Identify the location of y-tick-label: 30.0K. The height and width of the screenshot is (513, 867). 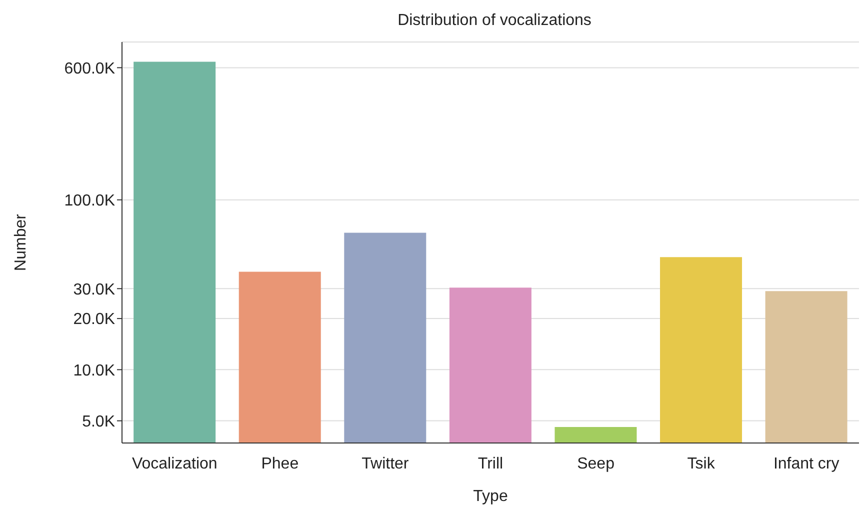
(94, 289).